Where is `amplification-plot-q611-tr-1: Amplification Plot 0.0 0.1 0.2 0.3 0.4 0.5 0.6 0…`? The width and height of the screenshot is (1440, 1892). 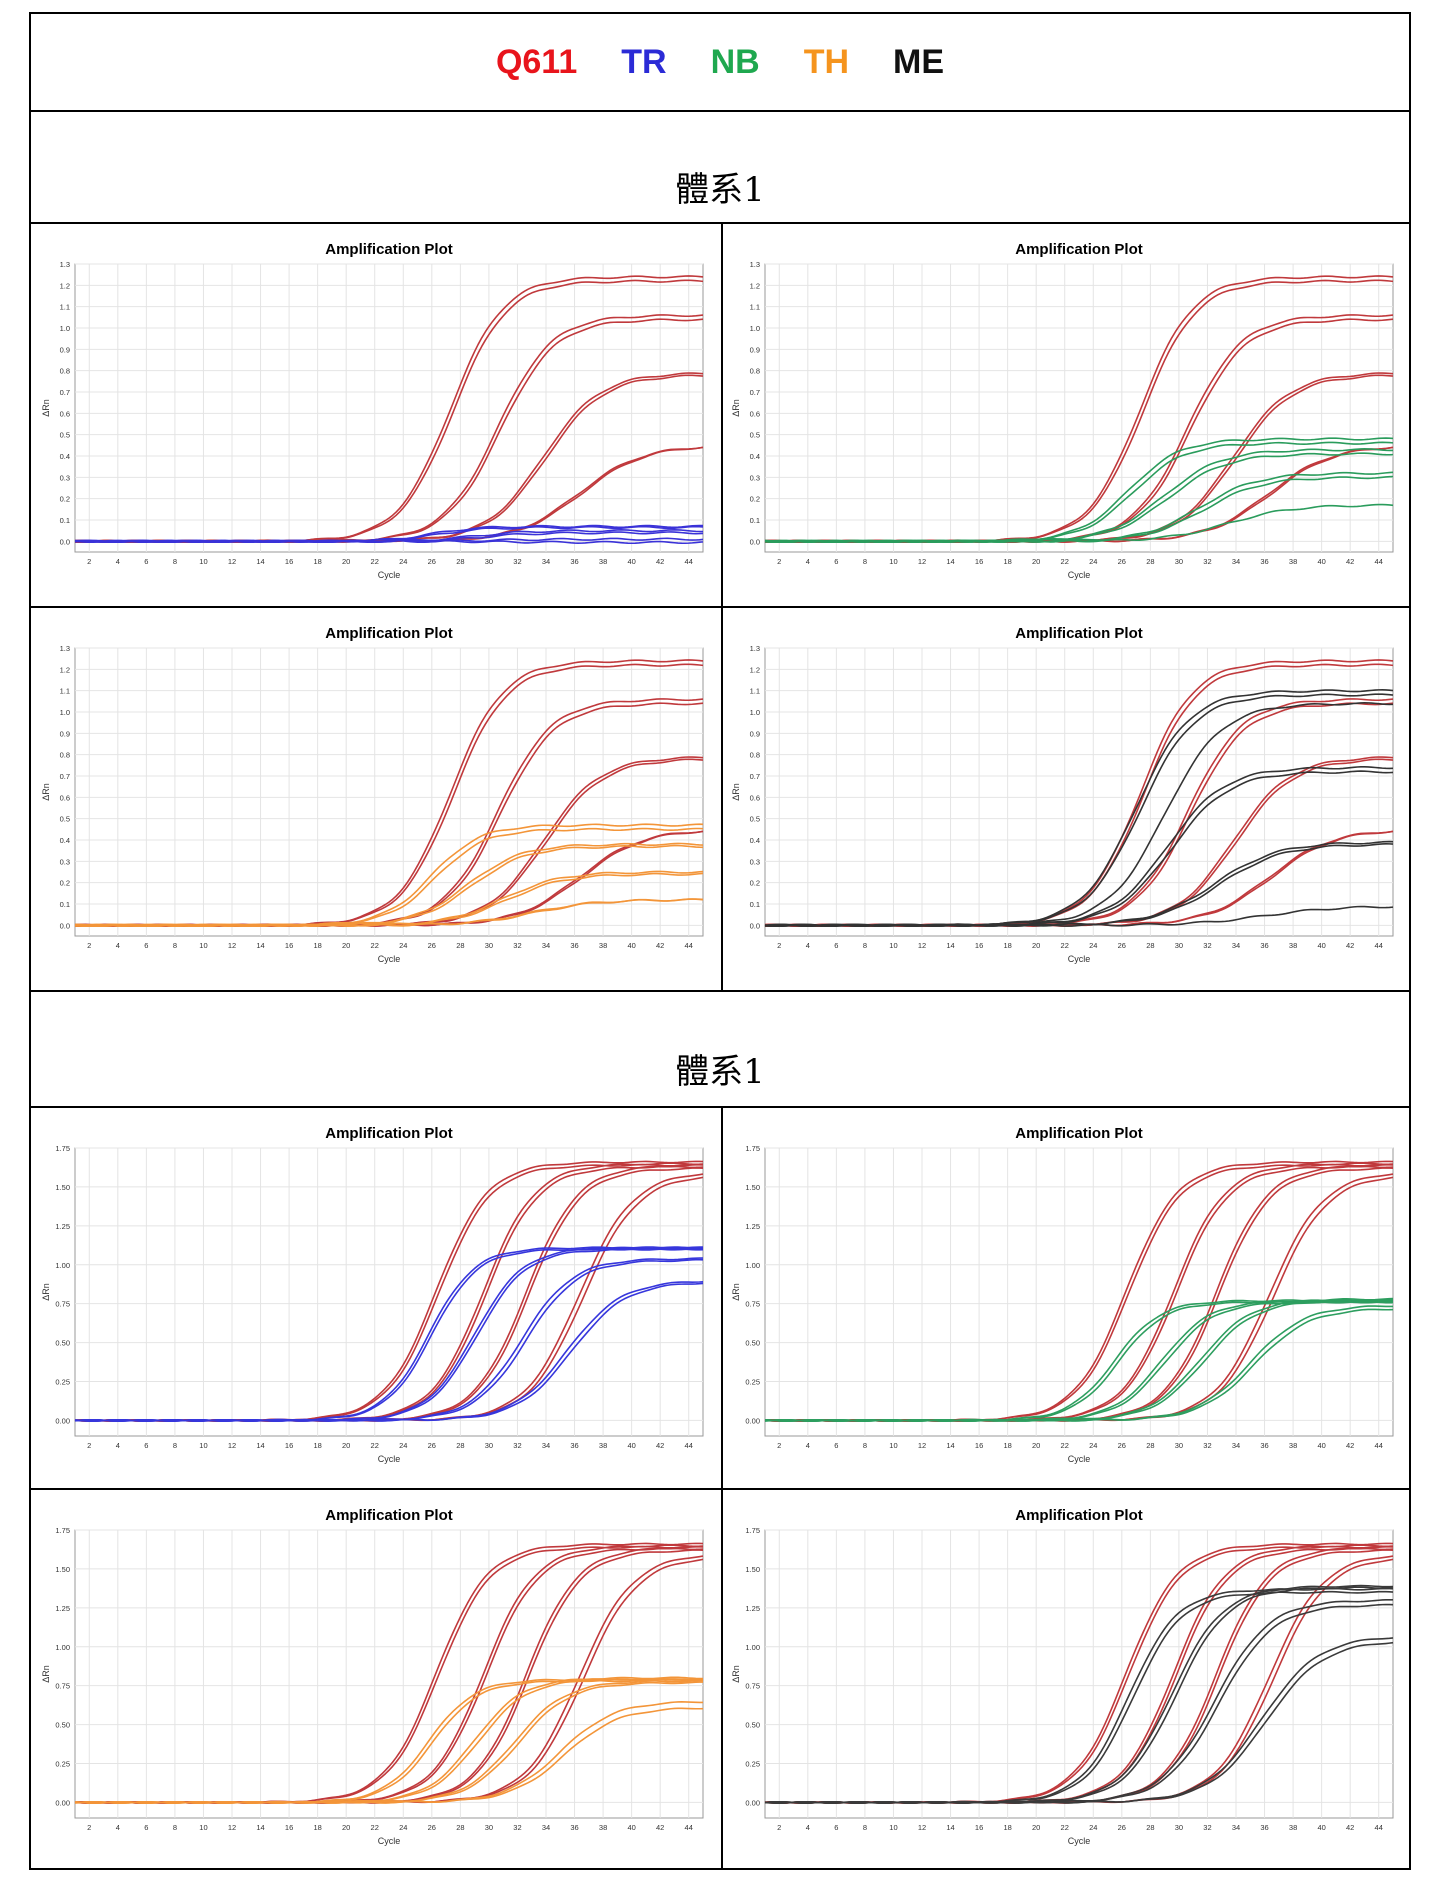
amplification-plot-q611-tr-1: Amplification Plot 0.0 0.1 0.2 0.3 0.4 0.5 0.6 0… is located at coordinates (376, 414).